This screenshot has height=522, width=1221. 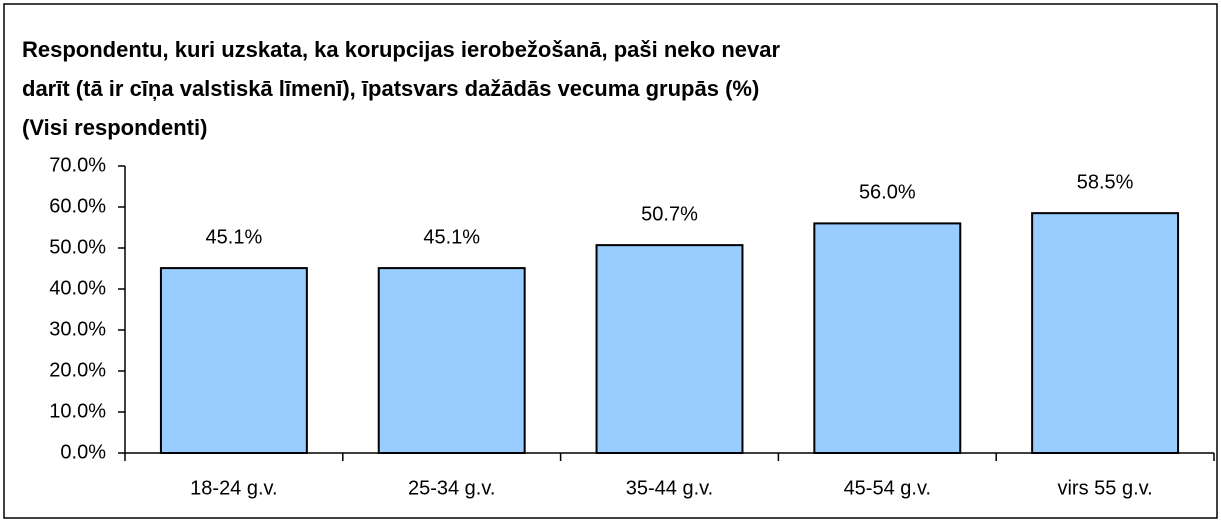 I want to click on x-tick-label: 25-34 g.v., so click(x=451, y=488).